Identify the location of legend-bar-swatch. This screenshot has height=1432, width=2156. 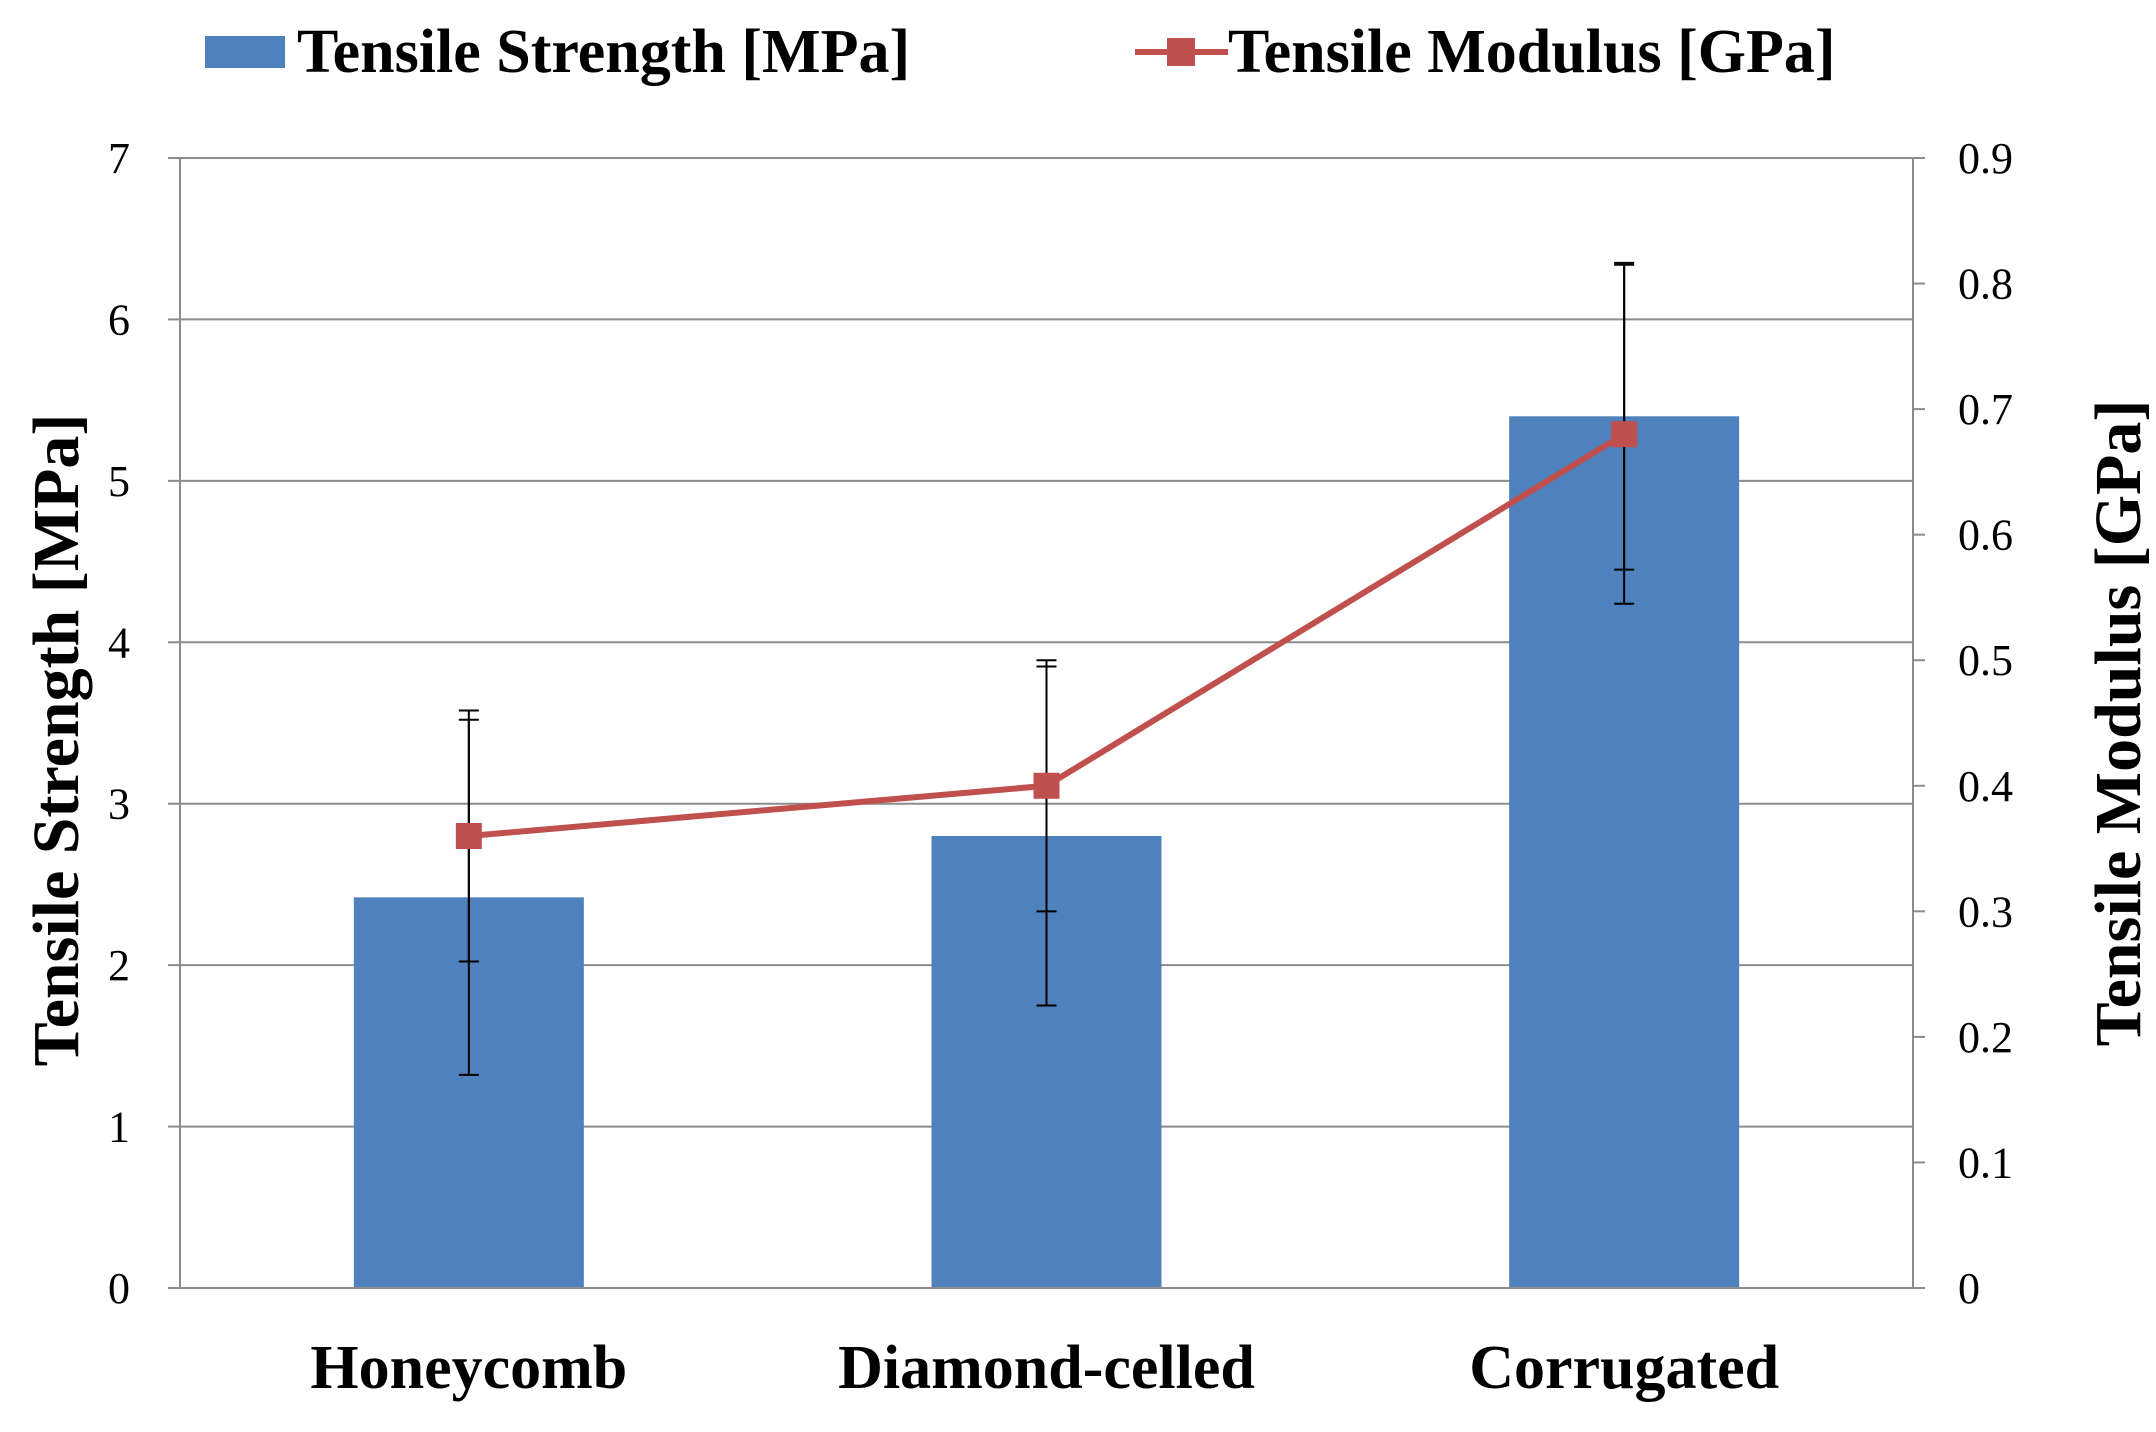
(245, 52).